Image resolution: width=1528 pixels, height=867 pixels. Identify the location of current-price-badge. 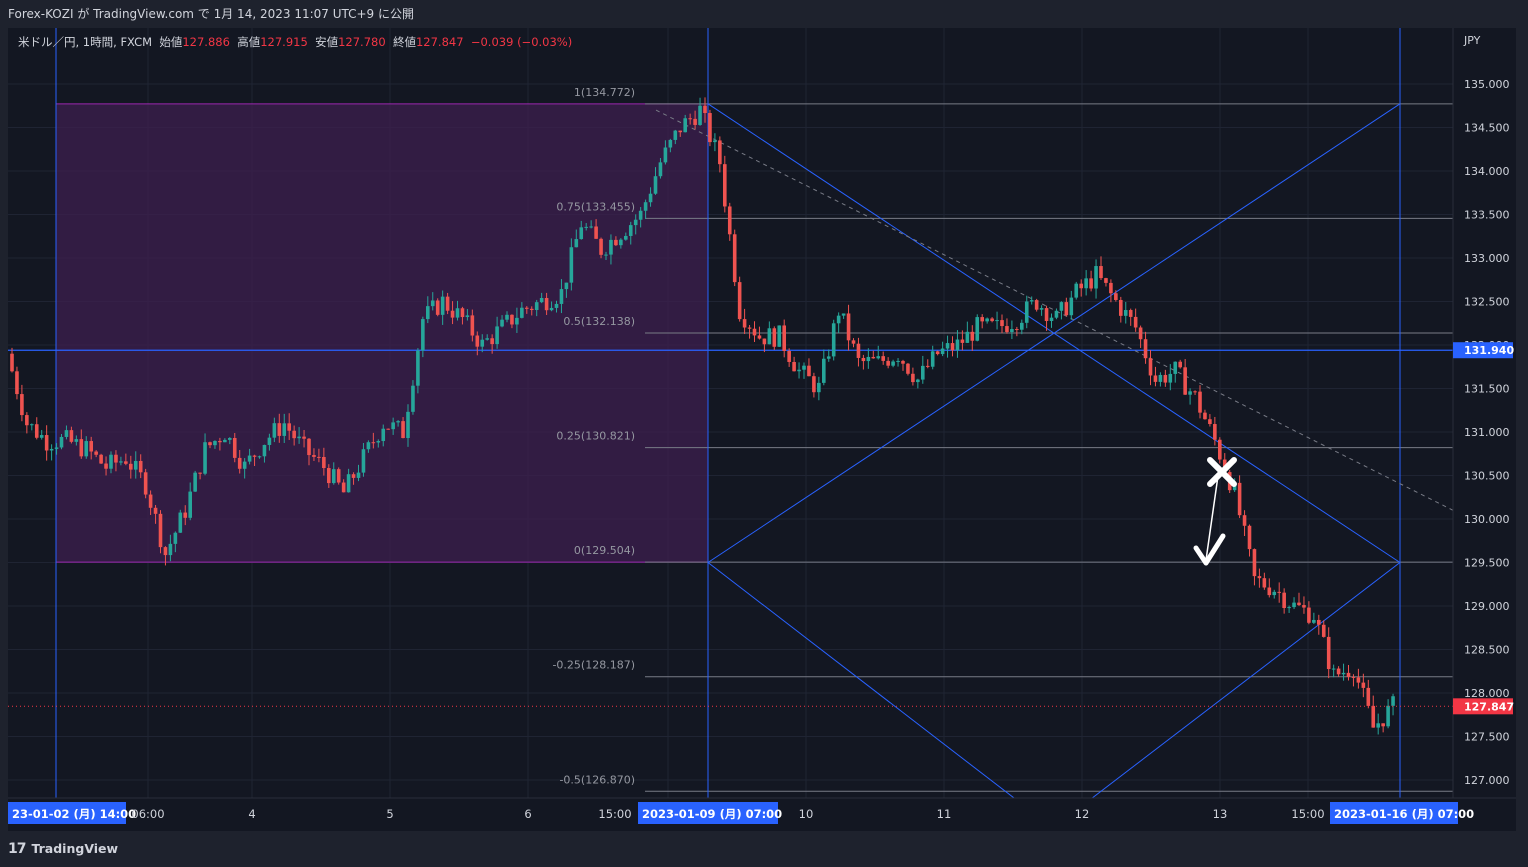
(1483, 706).